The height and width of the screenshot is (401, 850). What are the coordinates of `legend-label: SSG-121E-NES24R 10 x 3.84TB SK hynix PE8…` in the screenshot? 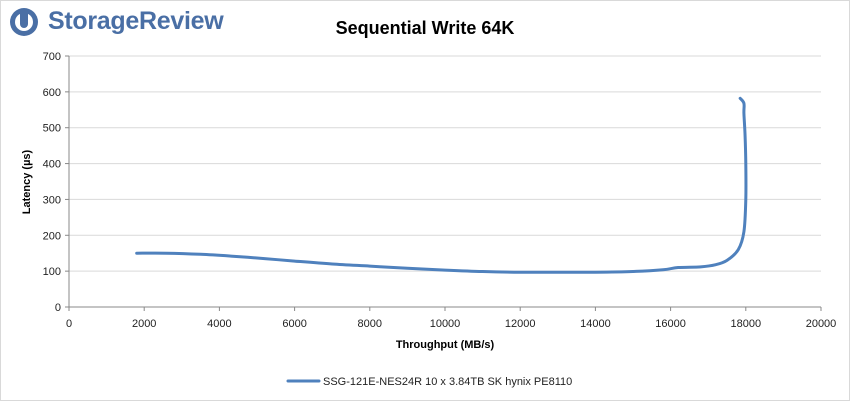 It's located at (447, 382).